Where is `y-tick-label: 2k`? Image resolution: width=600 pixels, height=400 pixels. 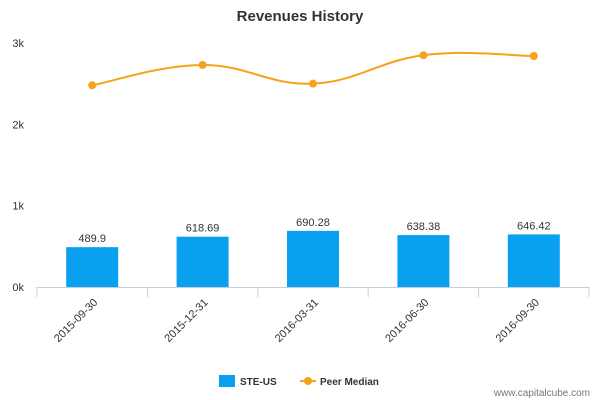
y-tick-label: 2k is located at coordinates (18, 125).